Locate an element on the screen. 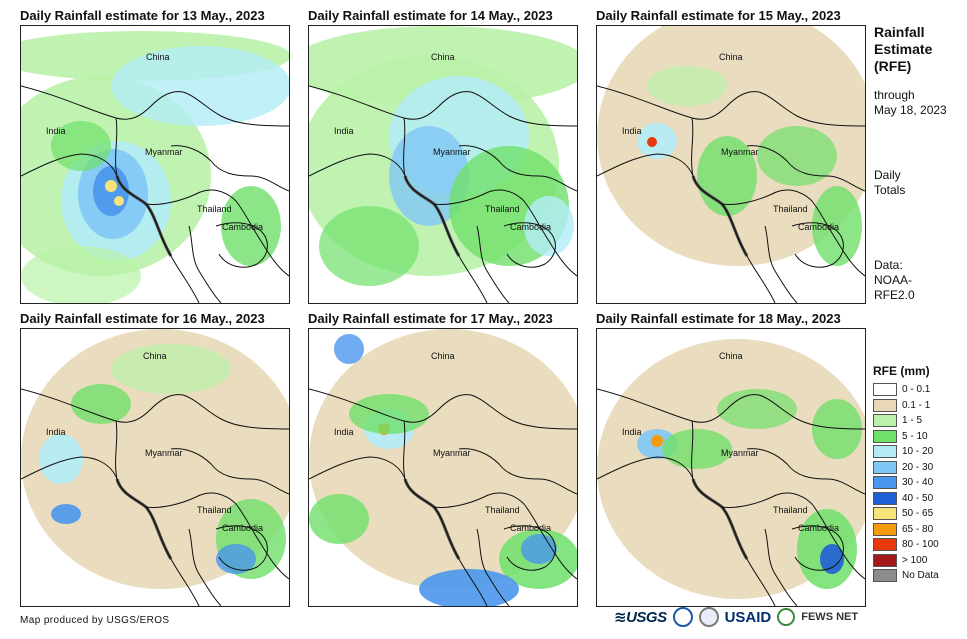 The height and width of the screenshot is (639, 967). legend-label: 65 - 80 is located at coordinates (918, 529).